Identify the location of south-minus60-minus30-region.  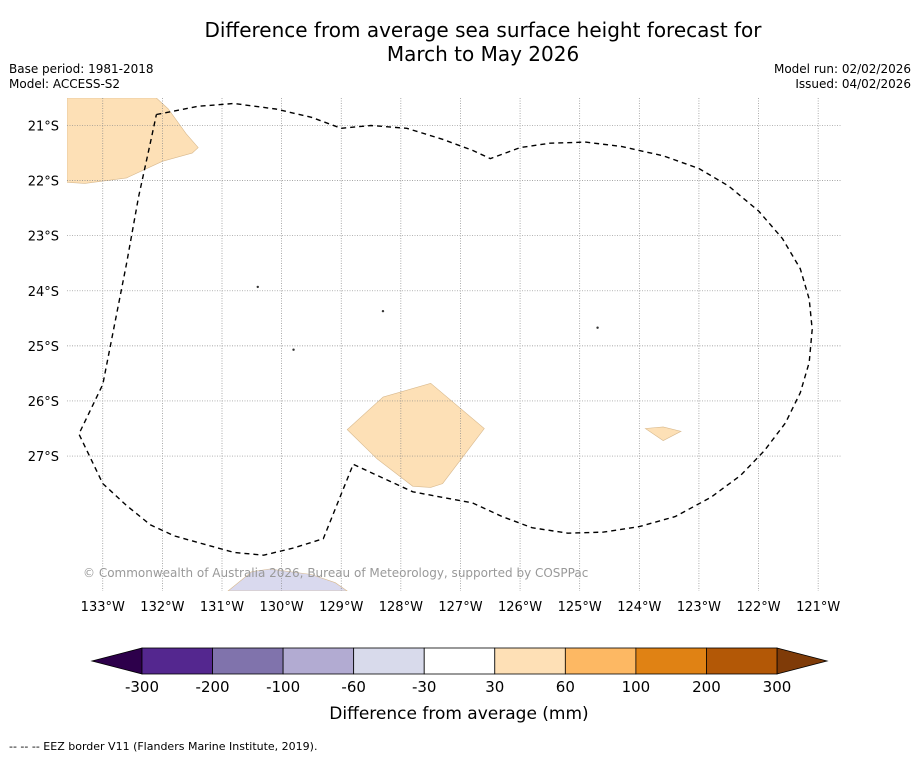
(287, 579).